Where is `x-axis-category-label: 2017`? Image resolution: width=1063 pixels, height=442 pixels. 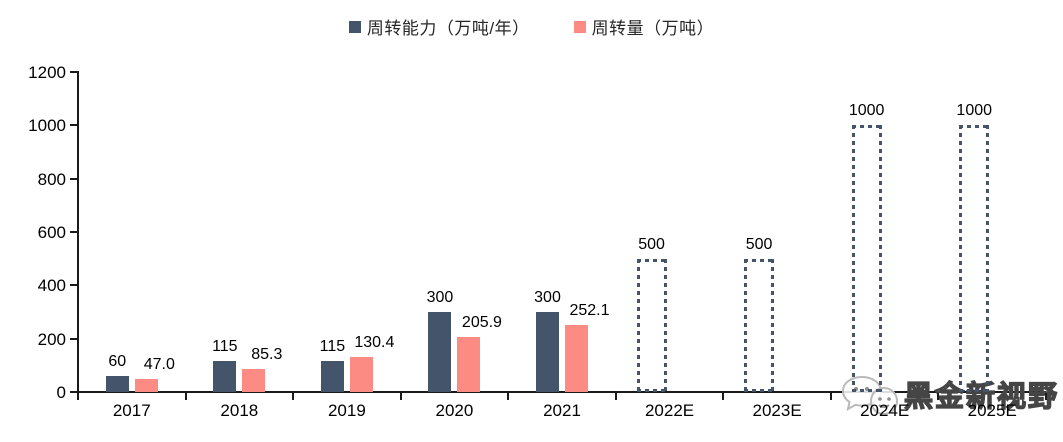
x-axis-category-label: 2017 is located at coordinates (131, 410).